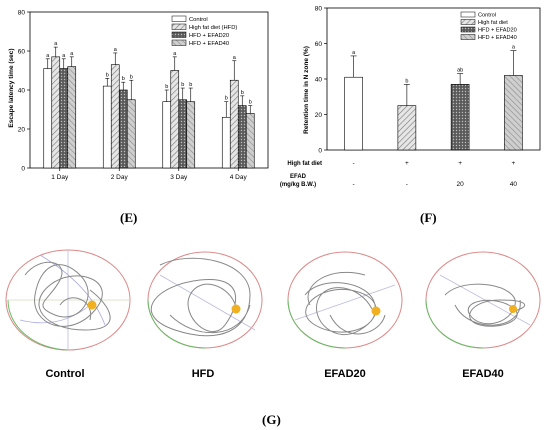 This screenshot has width=550, height=430. What do you see at coordinates (271, 419) in the screenshot?
I see `panel-label-g: (G)` at bounding box center [271, 419].